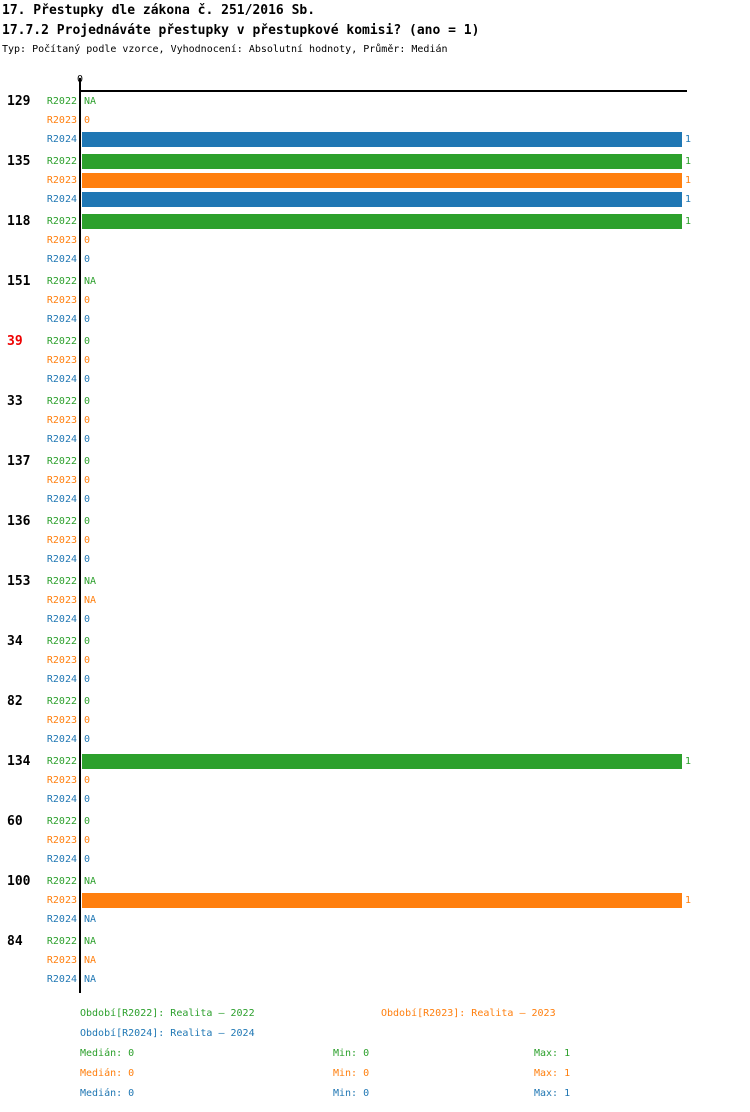 This screenshot has height=1112, width=750. I want to click on group-label: 153, so click(19, 581).